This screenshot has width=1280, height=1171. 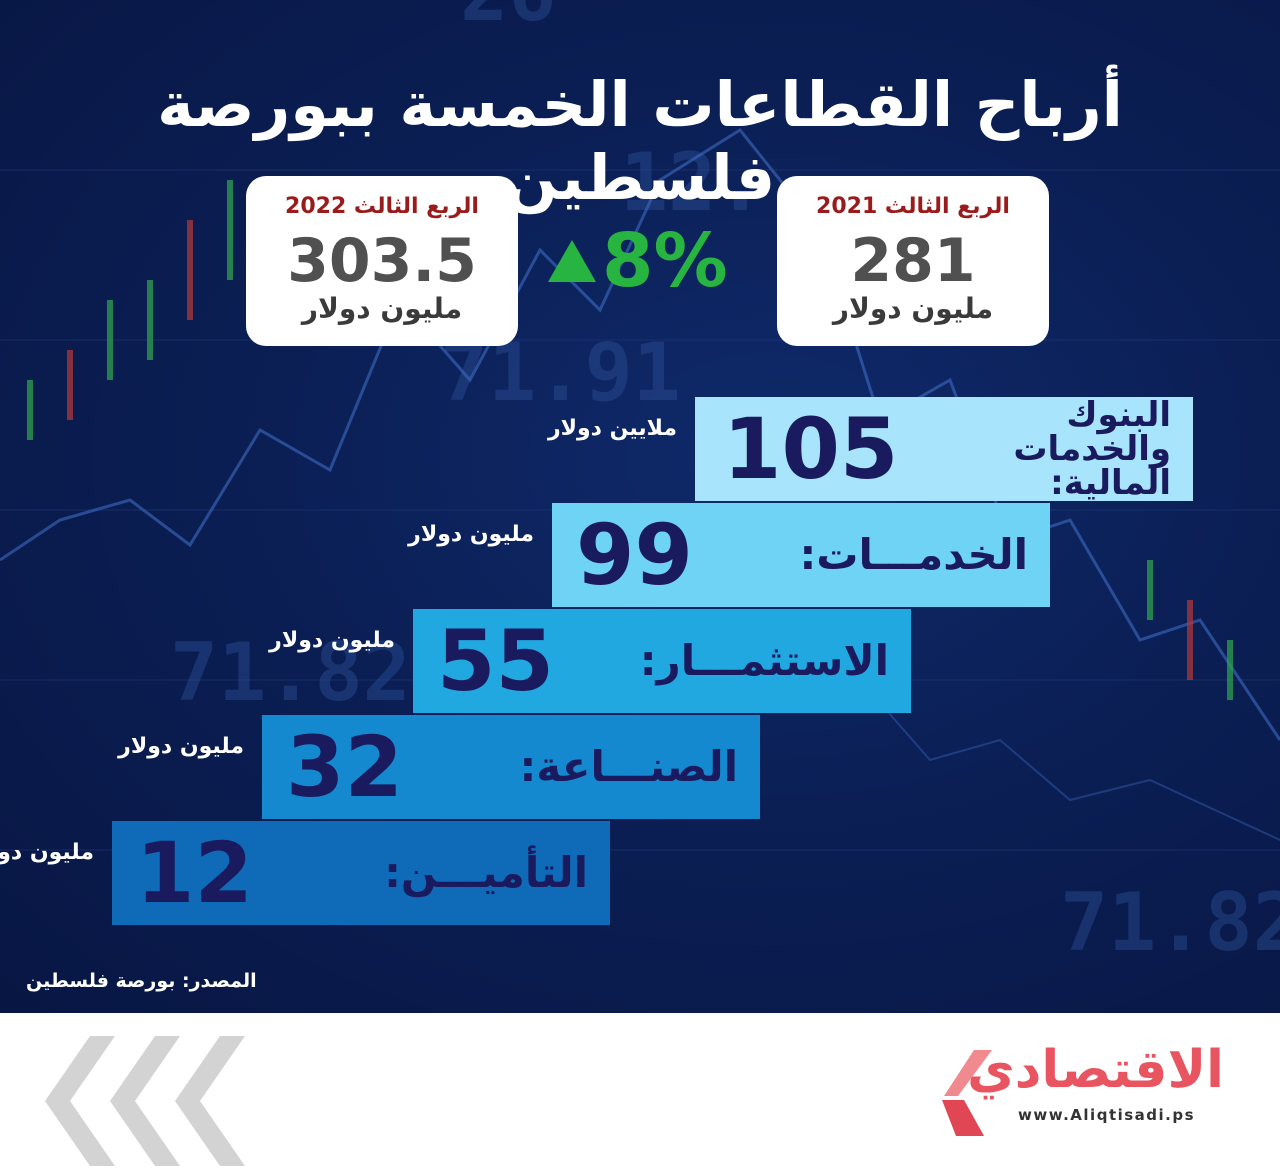 I want to click on sector-label: الخدمـــات:, so click(x=913, y=554).